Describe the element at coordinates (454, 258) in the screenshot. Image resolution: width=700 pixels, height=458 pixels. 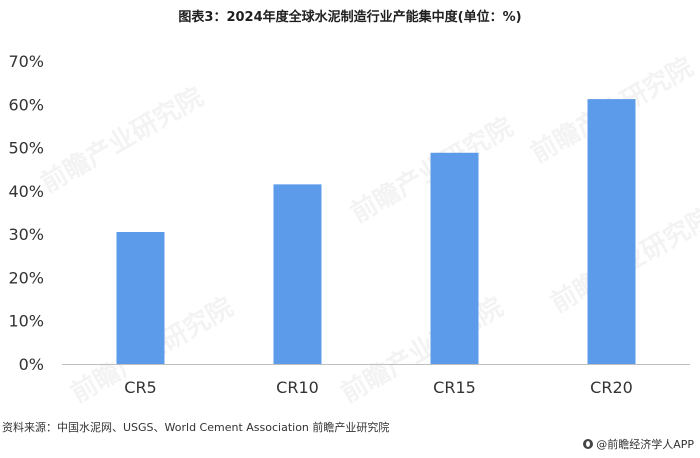
I see `bar-cr15` at that location.